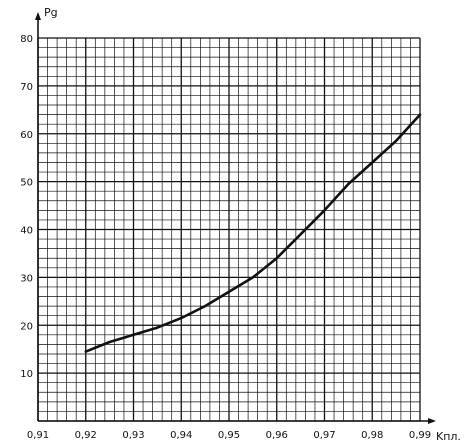 The width and height of the screenshot is (475, 448). I want to click on x-tick-label: 0,96, so click(277, 435).